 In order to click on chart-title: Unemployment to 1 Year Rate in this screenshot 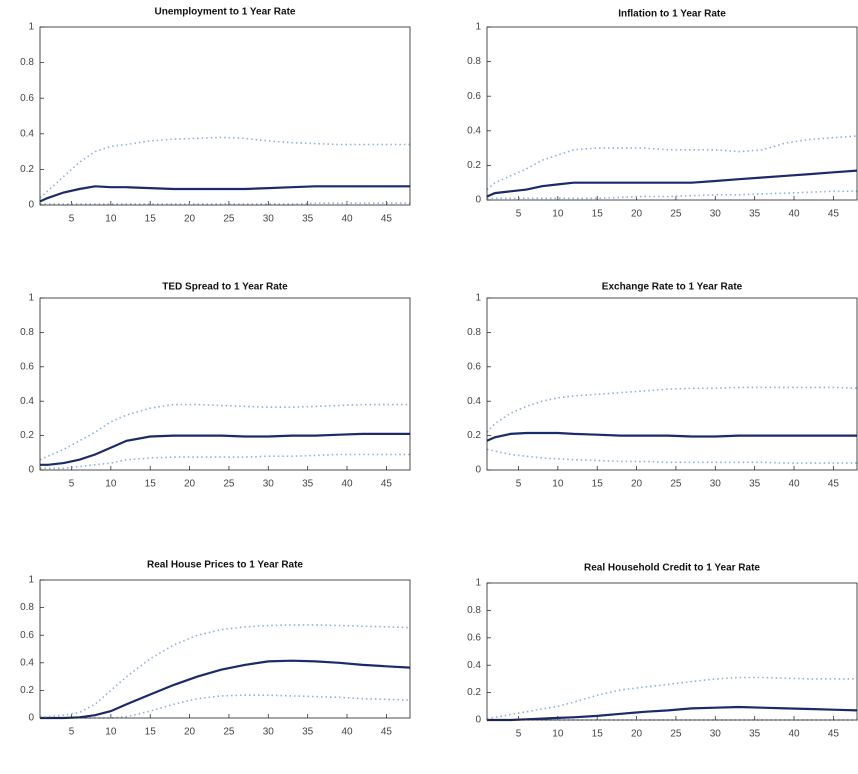, I will do `click(225, 12)`.